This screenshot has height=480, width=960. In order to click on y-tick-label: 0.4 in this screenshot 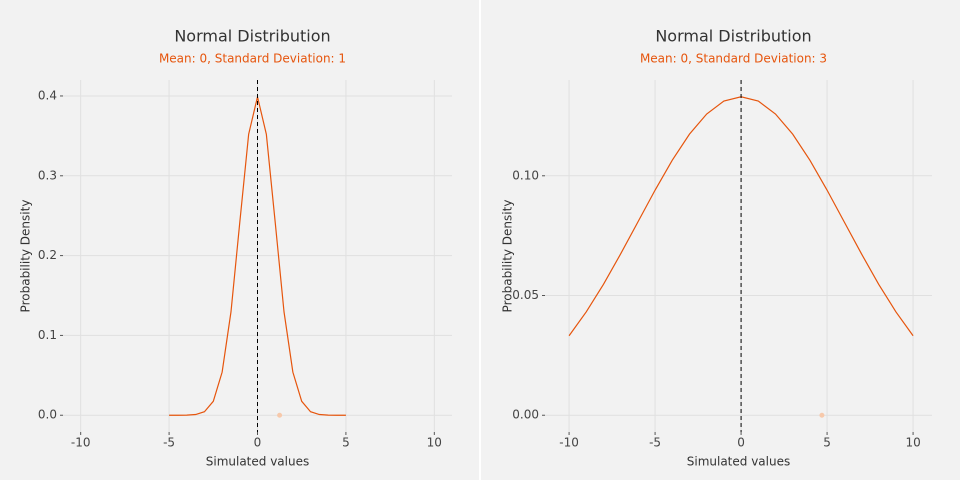, I will do `click(47, 95)`.